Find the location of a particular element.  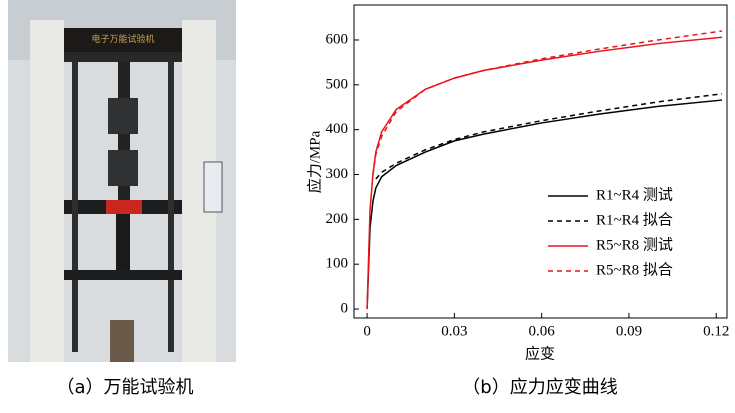

y-tick-label: 500 is located at coordinates (337, 84).